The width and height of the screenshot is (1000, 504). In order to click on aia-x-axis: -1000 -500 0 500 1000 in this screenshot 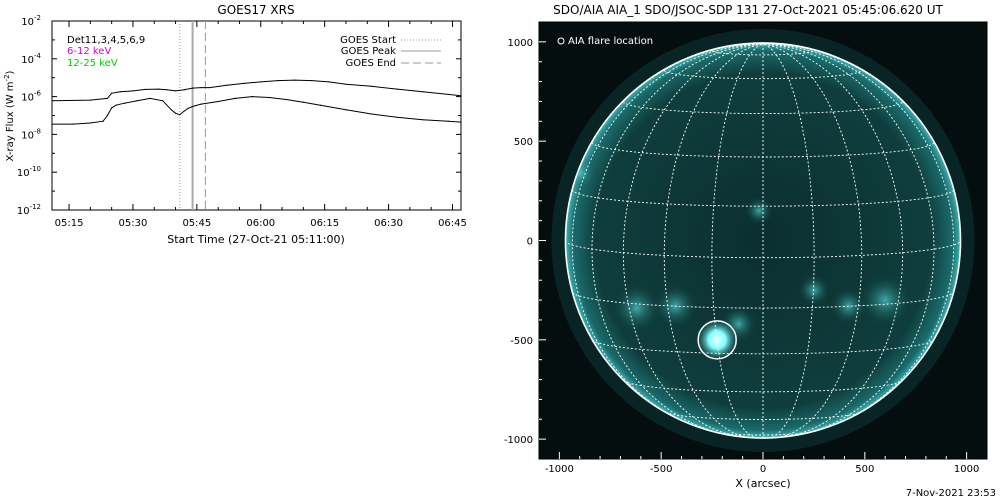, I will do `click(762, 463)`.